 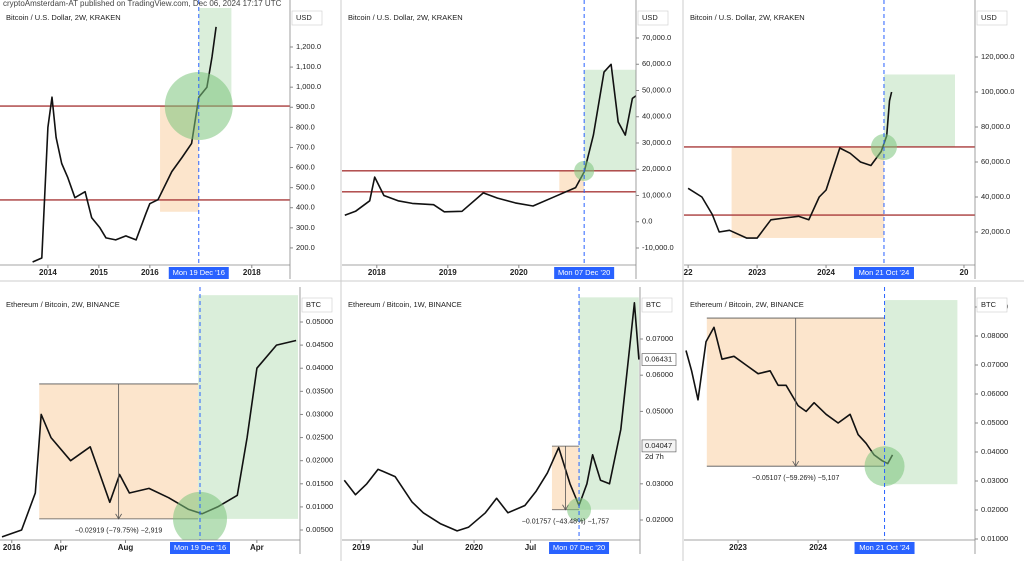 I want to click on y-tick-label: 500.0, so click(x=305, y=187).